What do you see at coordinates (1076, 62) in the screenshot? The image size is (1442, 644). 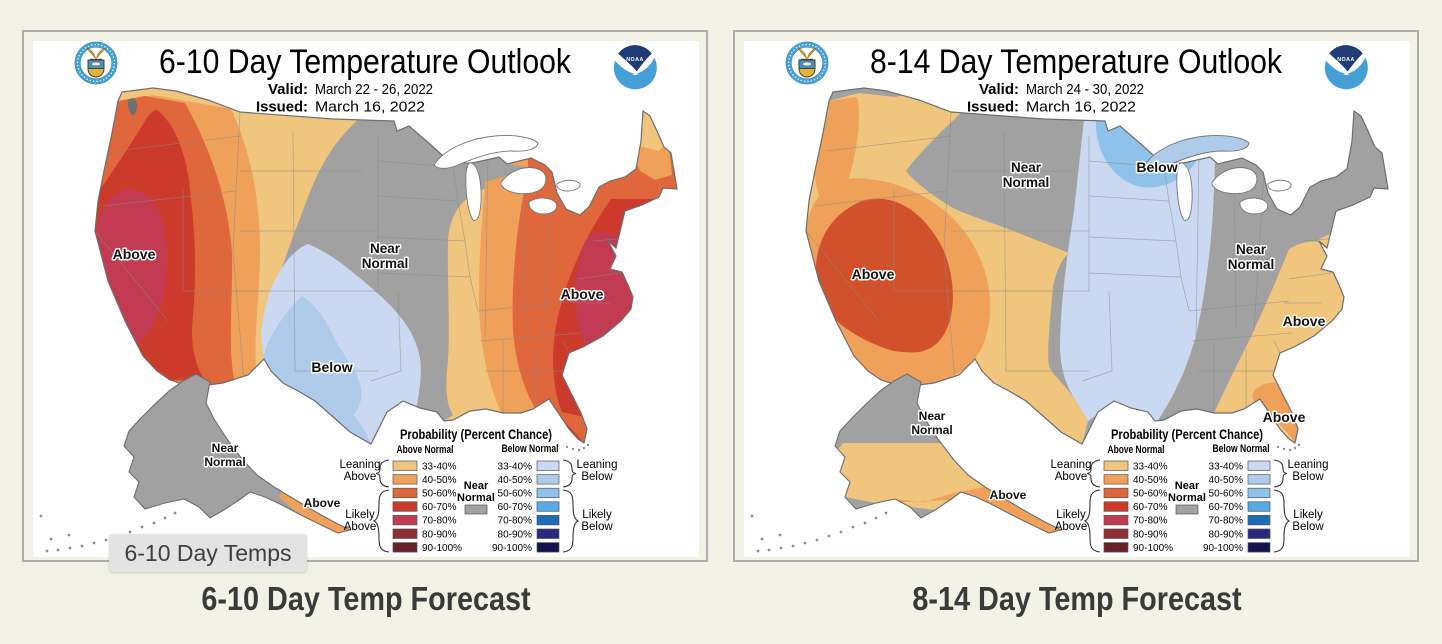 I see `svg-text: 8-14 Day Temperature Outlook` at bounding box center [1076, 62].